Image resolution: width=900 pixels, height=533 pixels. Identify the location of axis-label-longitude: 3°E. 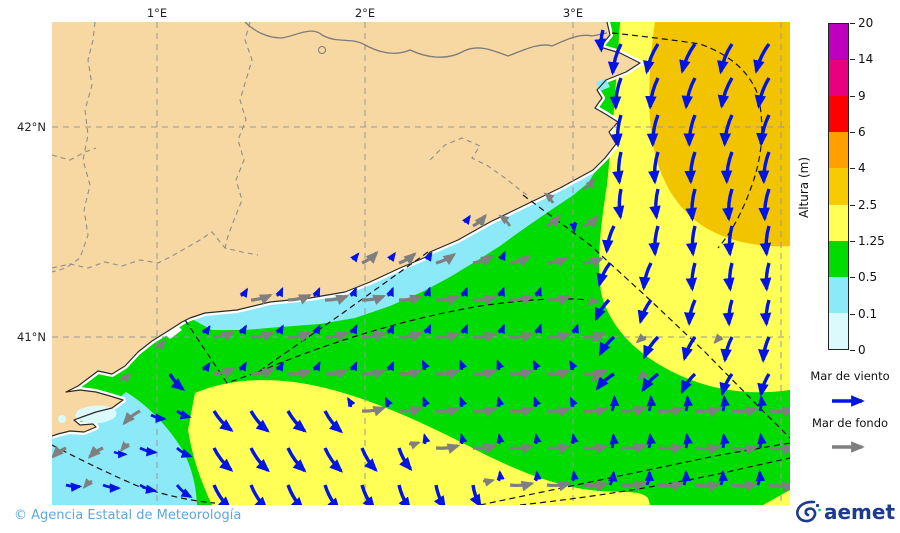
(573, 13).